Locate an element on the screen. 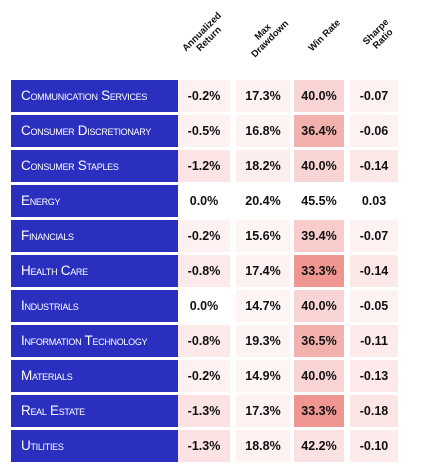 The image size is (422, 470). value-cell: 14.9% is located at coordinates (263, 376).